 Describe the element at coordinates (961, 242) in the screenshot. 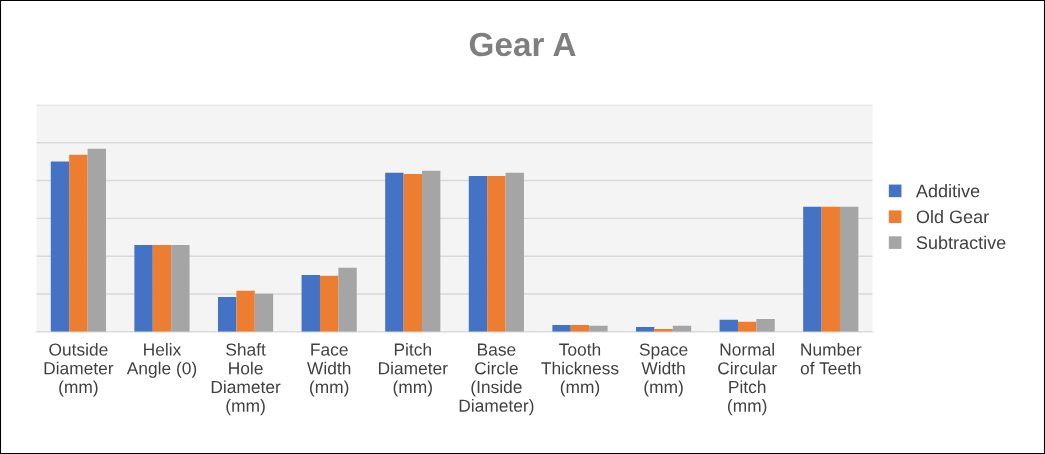

I see `legend-label: Subtractive` at that location.